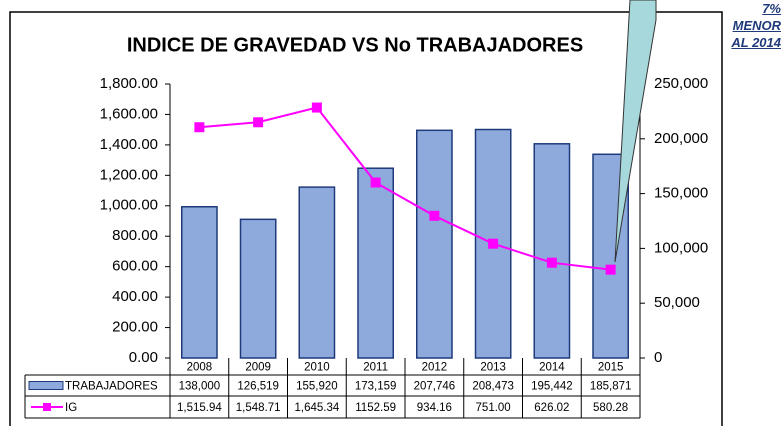  What do you see at coordinates (129, 113) in the screenshot?
I see `y-tick-label: 1,600.00` at bounding box center [129, 113].